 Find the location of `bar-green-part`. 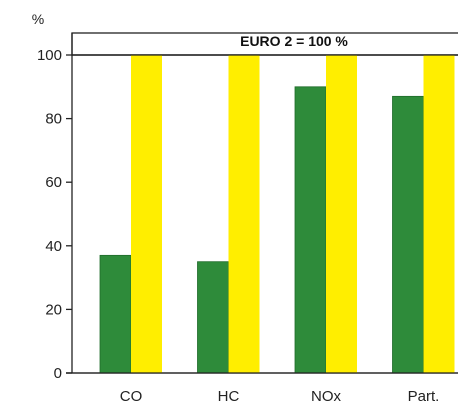

bar-green-part is located at coordinates (408, 234).